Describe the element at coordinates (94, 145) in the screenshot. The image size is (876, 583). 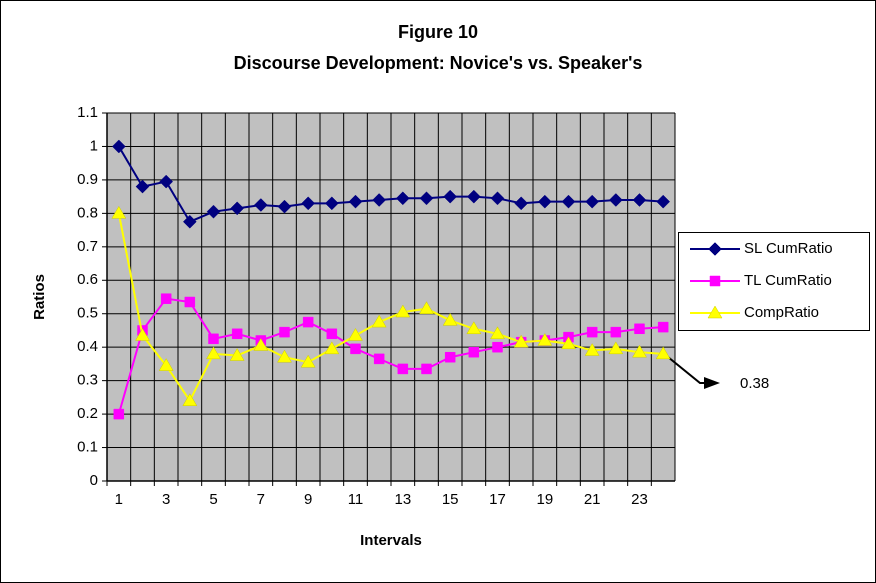
I see `y-tick-label: 1` at that location.